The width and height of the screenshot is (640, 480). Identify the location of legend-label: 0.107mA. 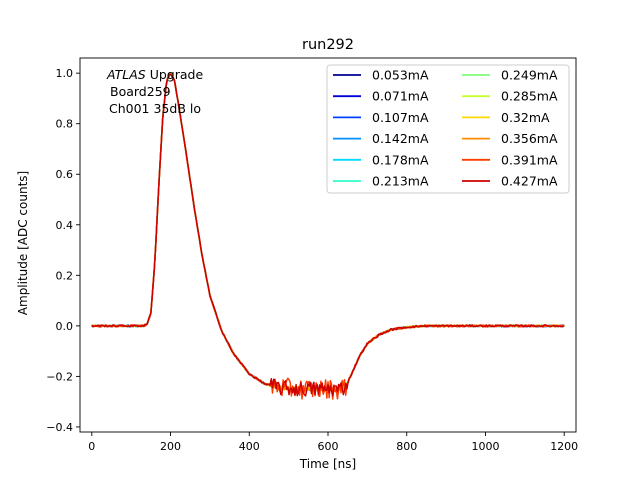
(400, 117).